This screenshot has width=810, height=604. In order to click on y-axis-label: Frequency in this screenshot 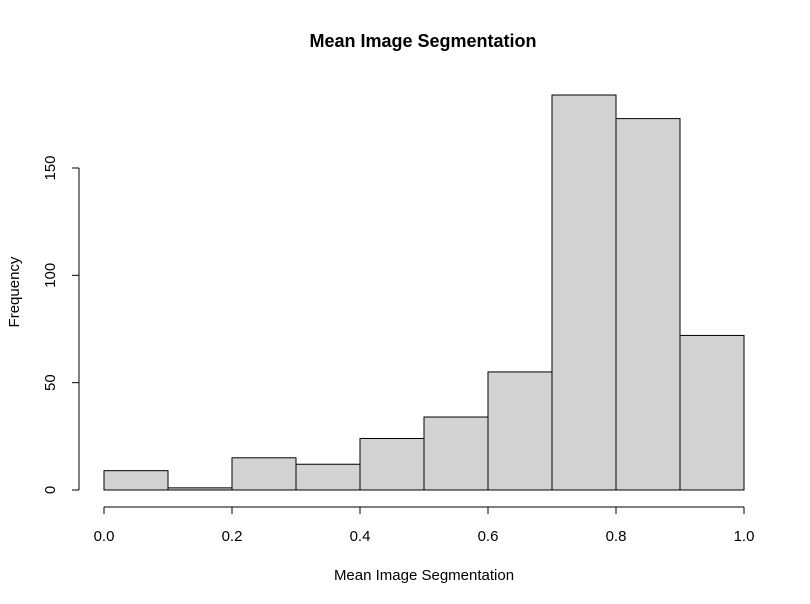, I will do `click(14, 291)`.